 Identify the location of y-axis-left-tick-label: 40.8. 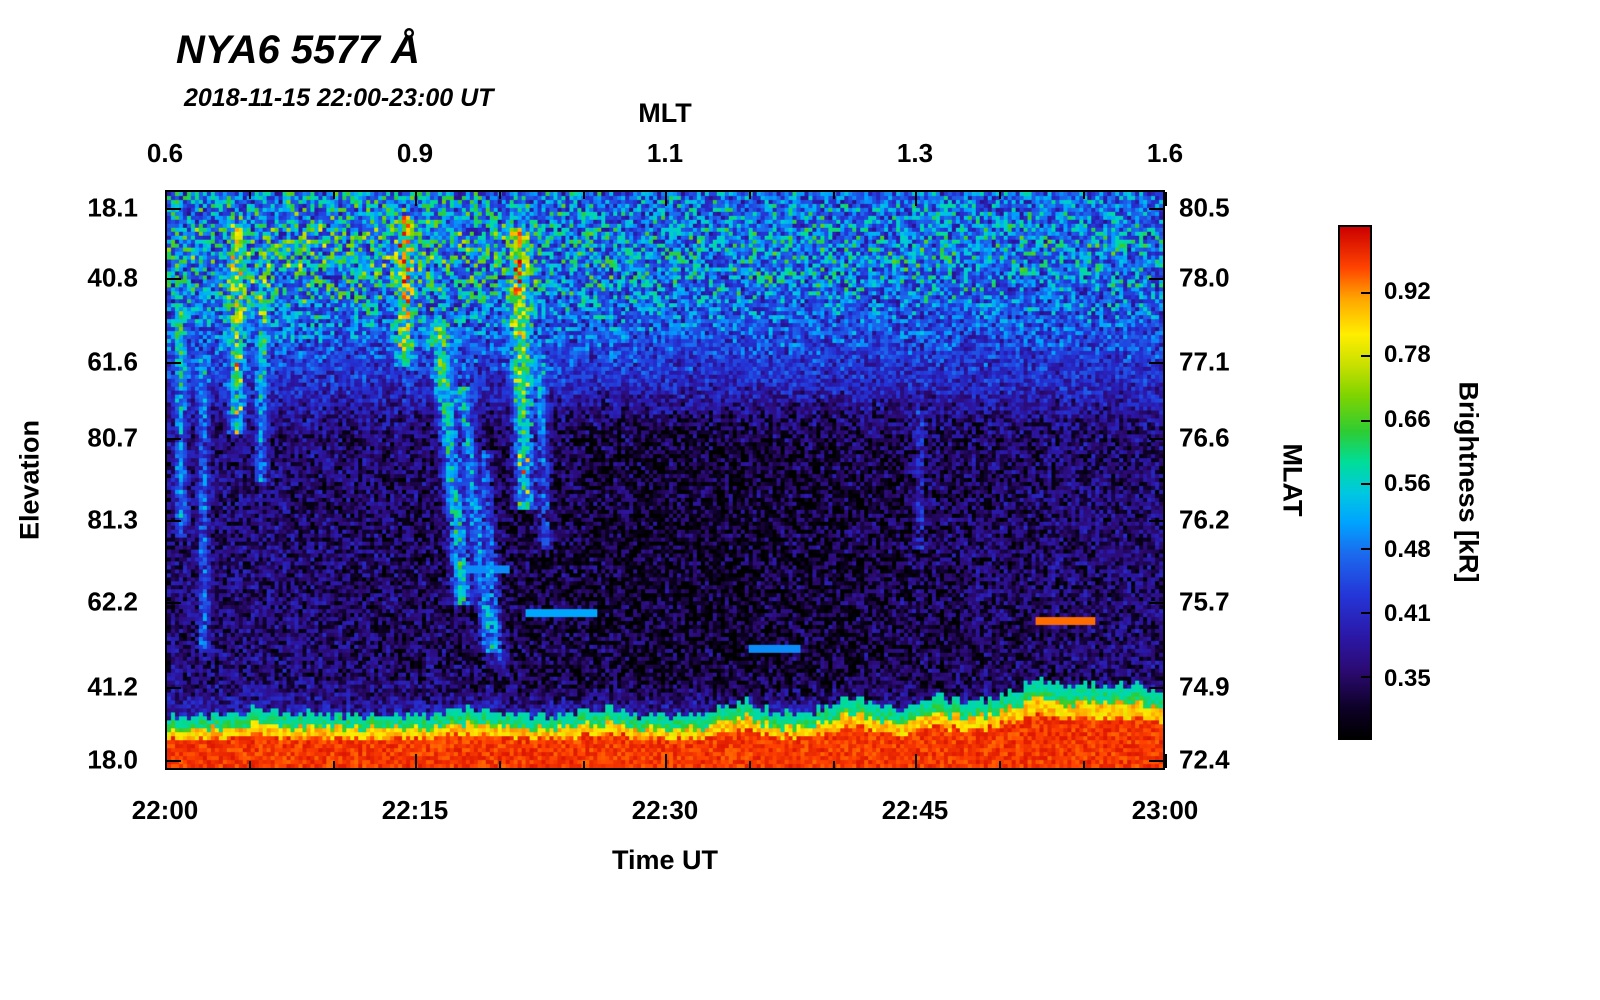
(112, 277).